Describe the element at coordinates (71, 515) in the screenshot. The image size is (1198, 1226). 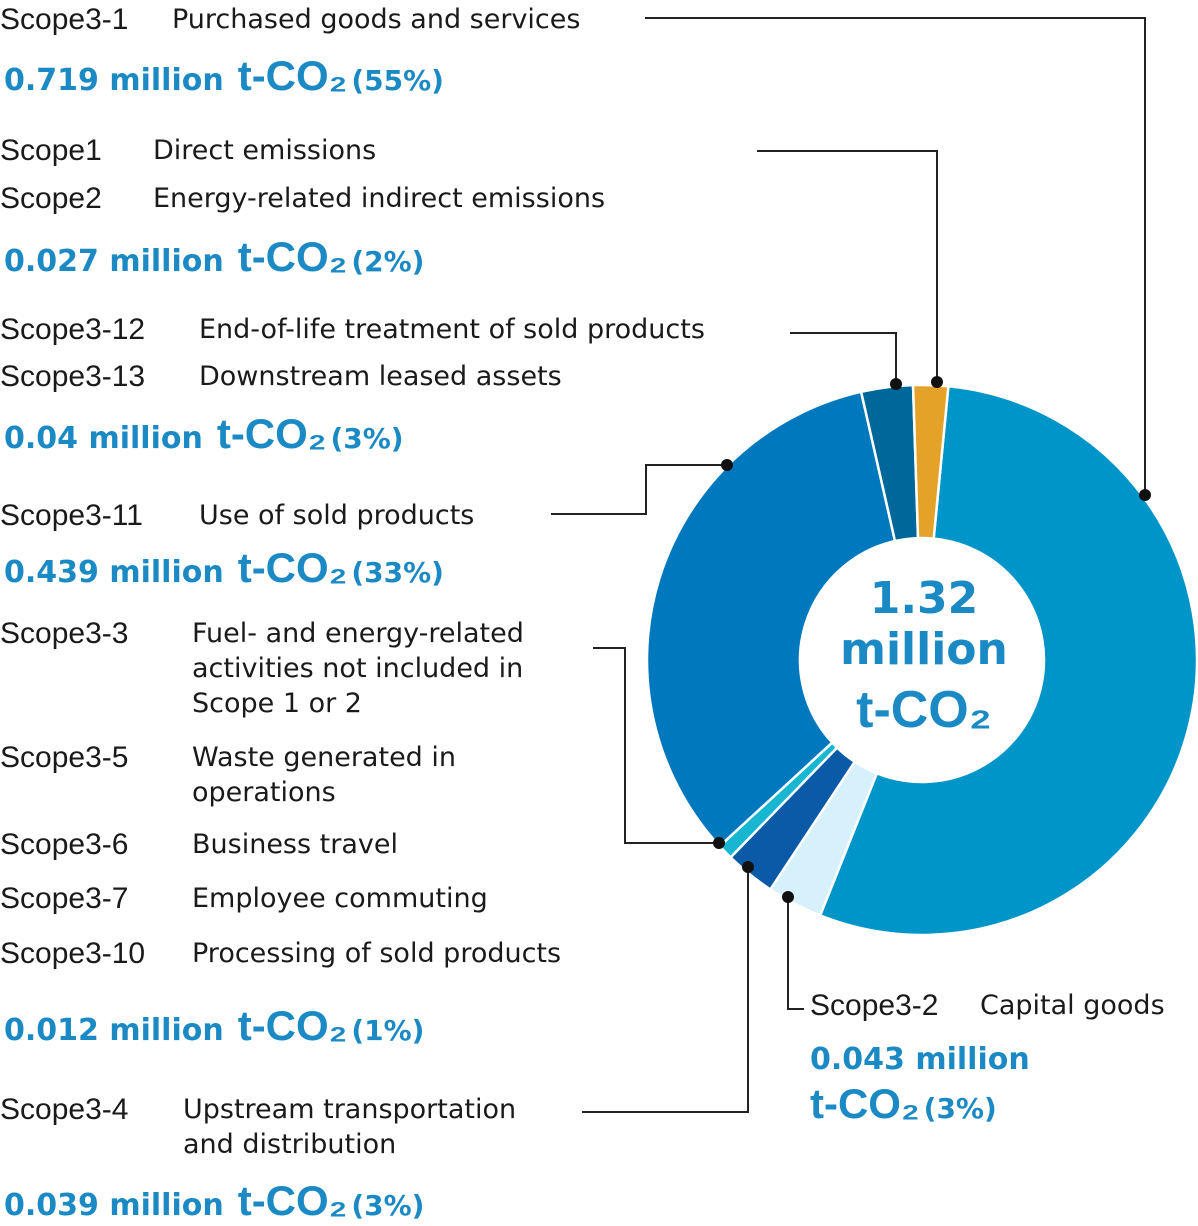
I see `label-scope3-11: Scope3-11` at that location.